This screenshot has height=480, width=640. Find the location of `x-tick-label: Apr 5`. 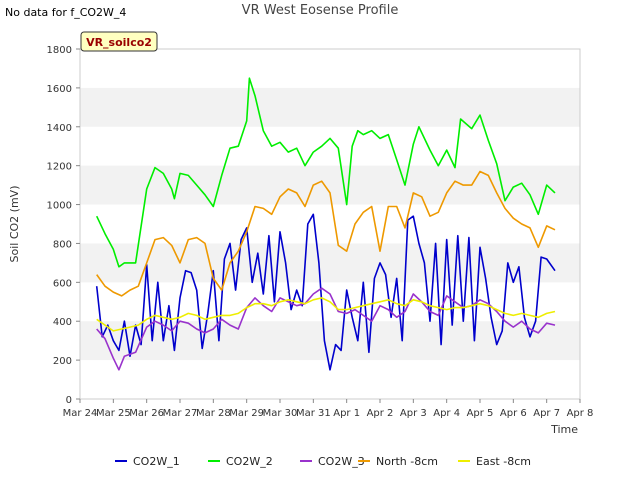

x-tick-label: Apr 5 is located at coordinates (480, 413).